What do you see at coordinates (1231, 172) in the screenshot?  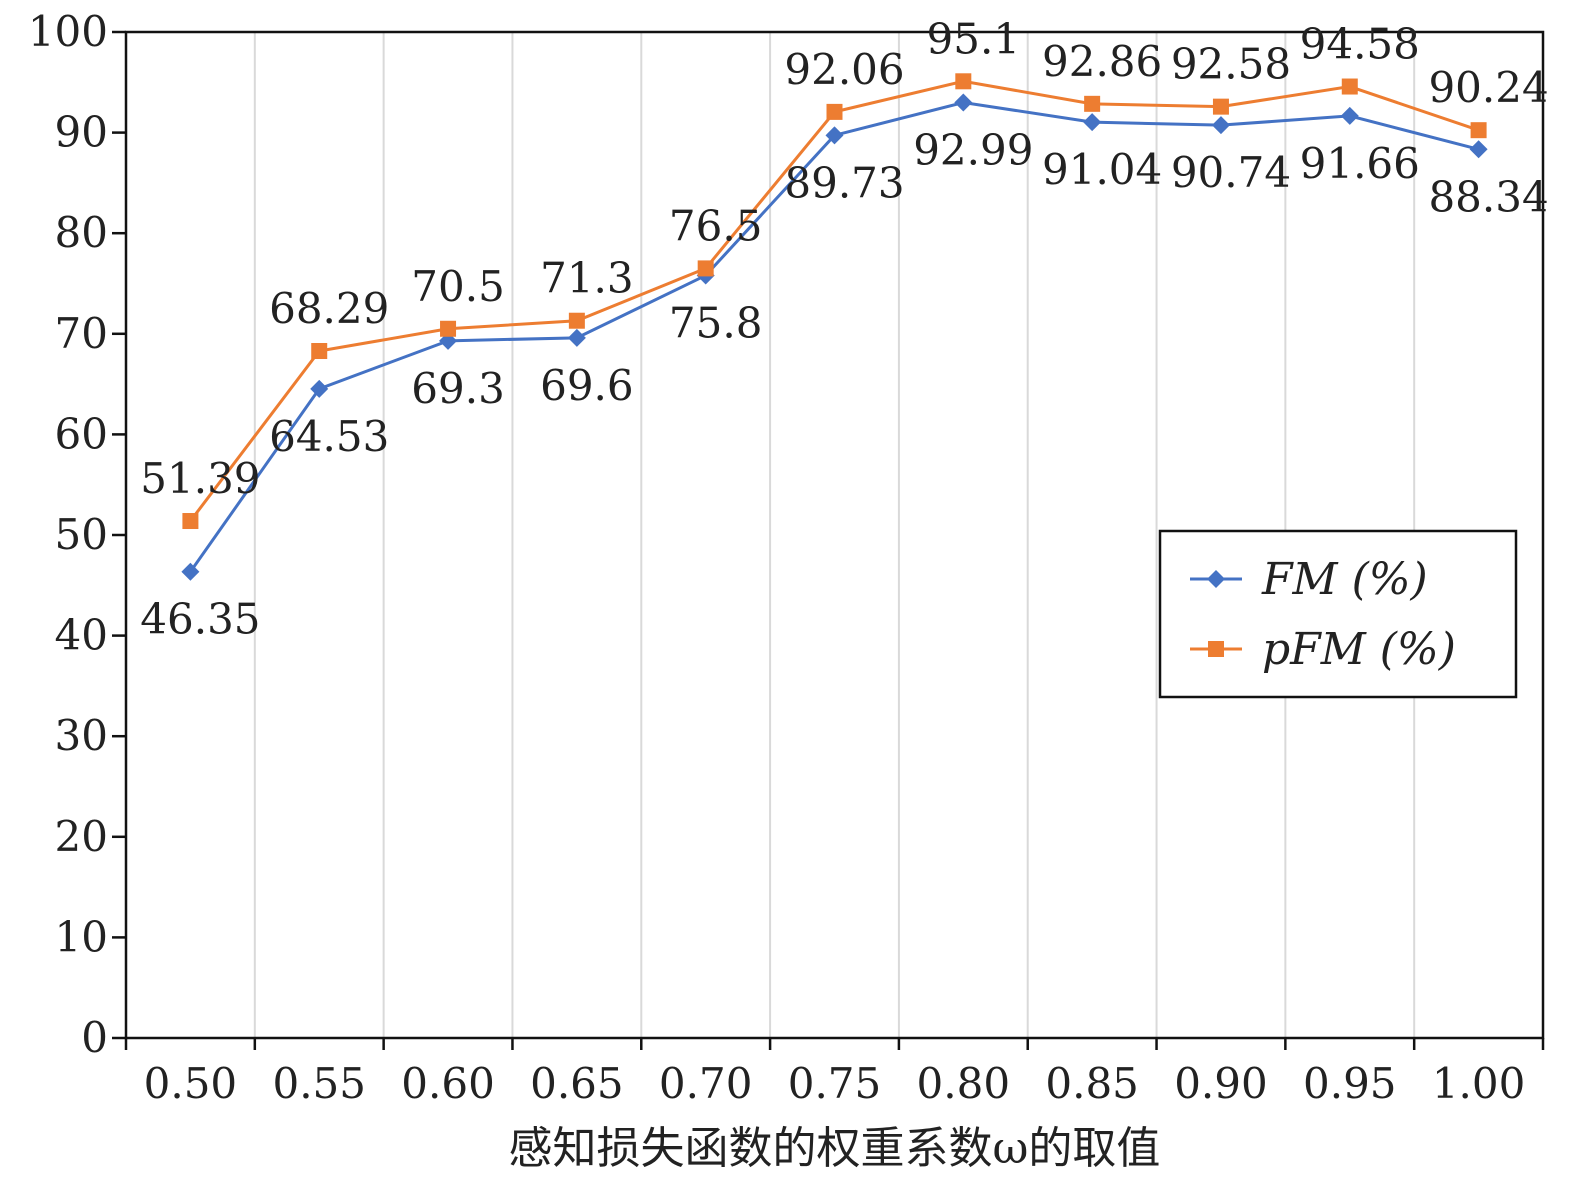 I see `data-label-fm: 90.74` at bounding box center [1231, 172].